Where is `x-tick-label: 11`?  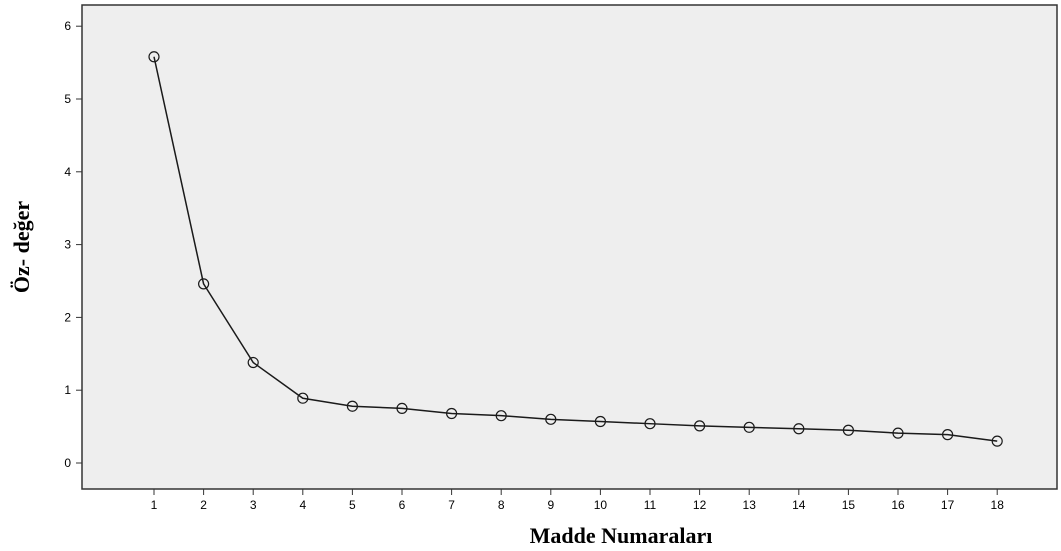 x-tick-label: 11 is located at coordinates (650, 505).